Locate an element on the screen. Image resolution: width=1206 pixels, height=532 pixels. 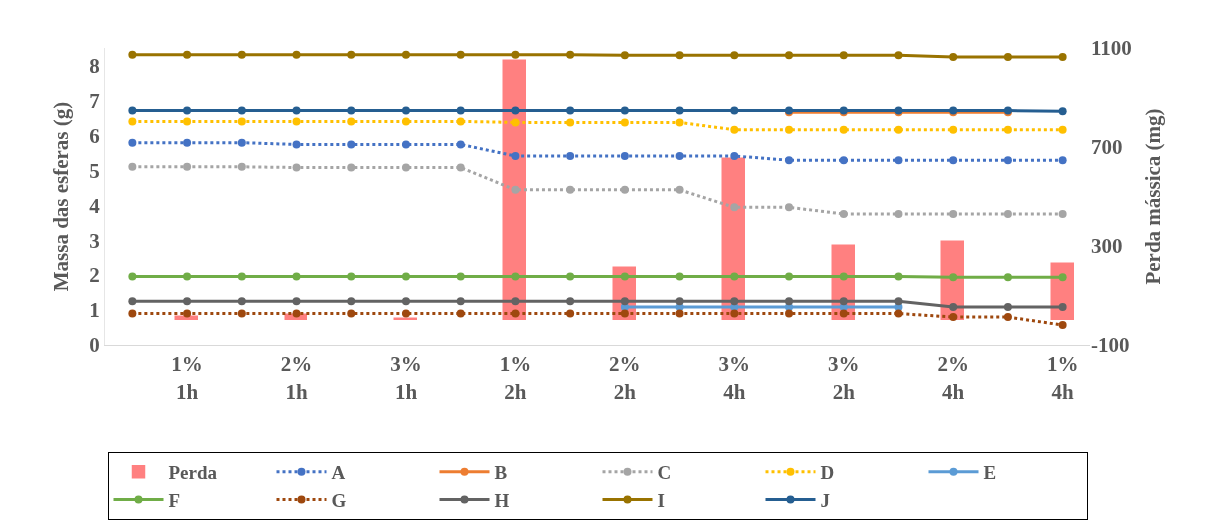
bar is located at coordinates (514, 189).